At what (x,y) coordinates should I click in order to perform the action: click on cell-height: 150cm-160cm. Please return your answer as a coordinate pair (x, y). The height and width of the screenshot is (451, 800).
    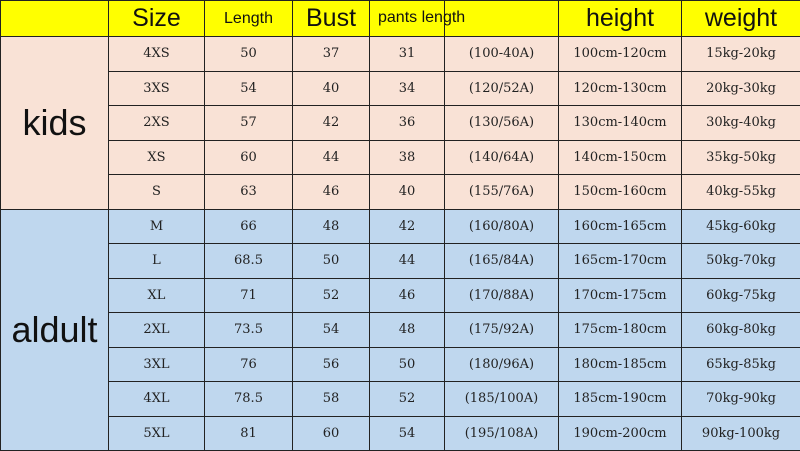
    Looking at the image, I should click on (620, 192).